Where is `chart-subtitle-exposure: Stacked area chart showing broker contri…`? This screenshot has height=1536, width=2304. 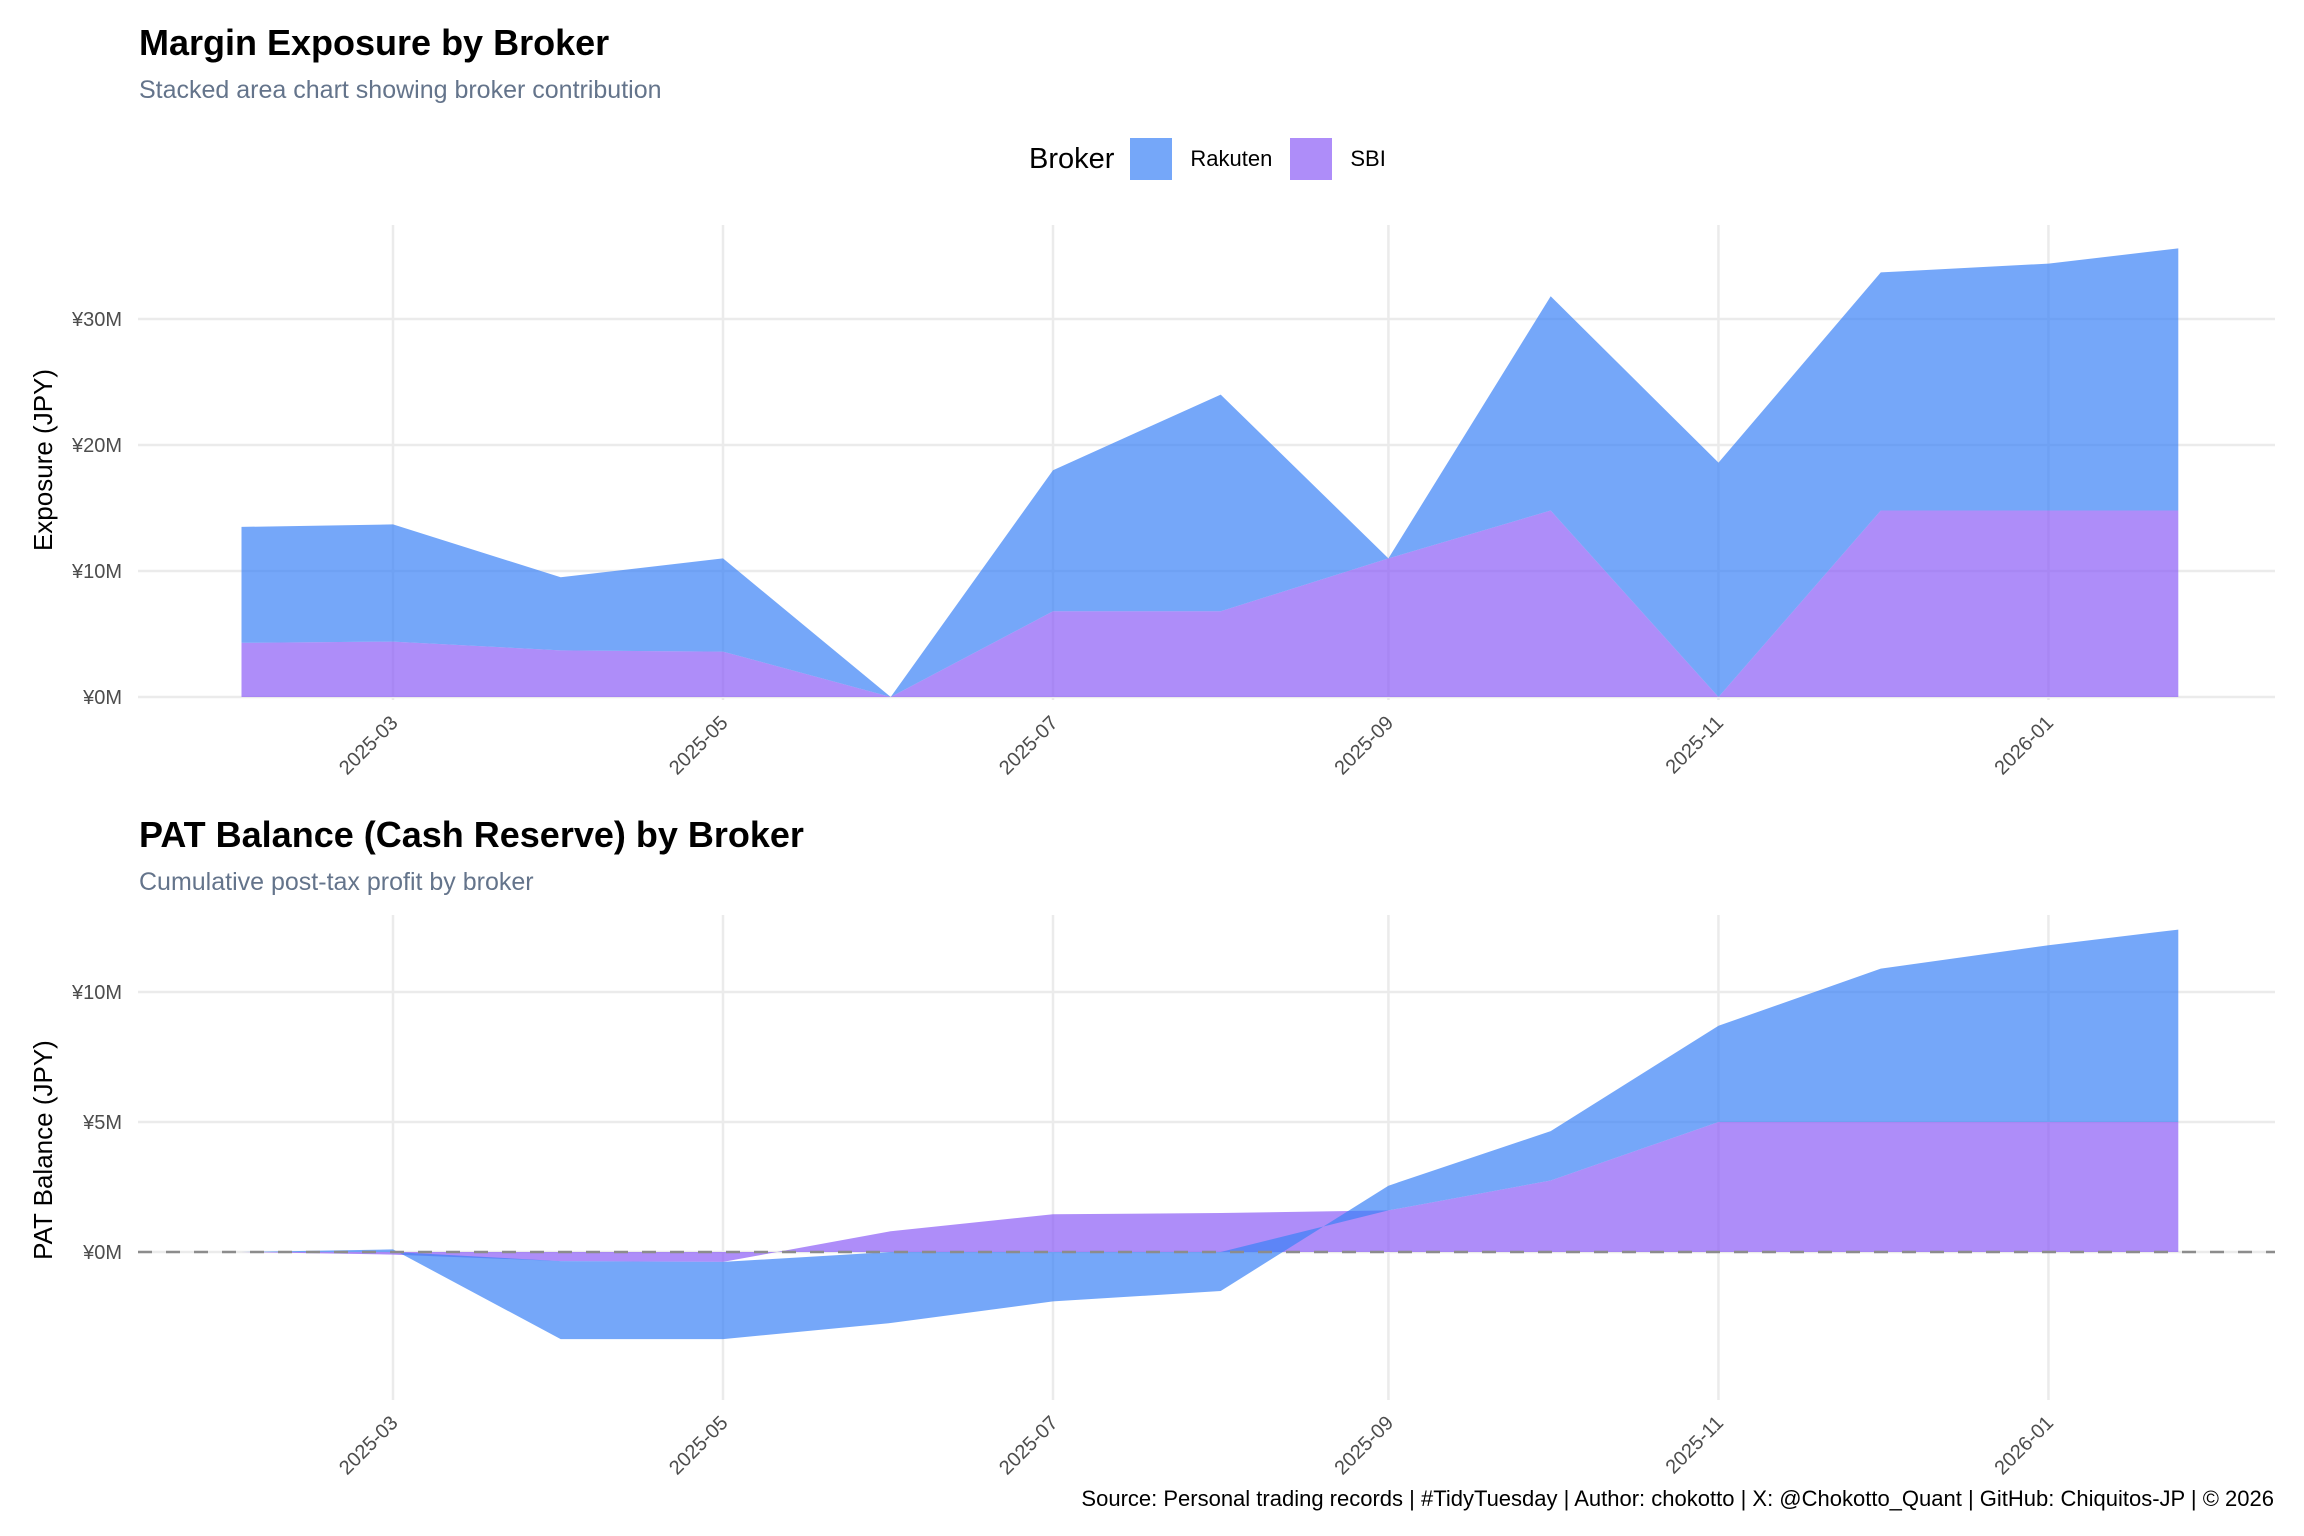 chart-subtitle-exposure: Stacked area chart showing broker contri… is located at coordinates (400, 90).